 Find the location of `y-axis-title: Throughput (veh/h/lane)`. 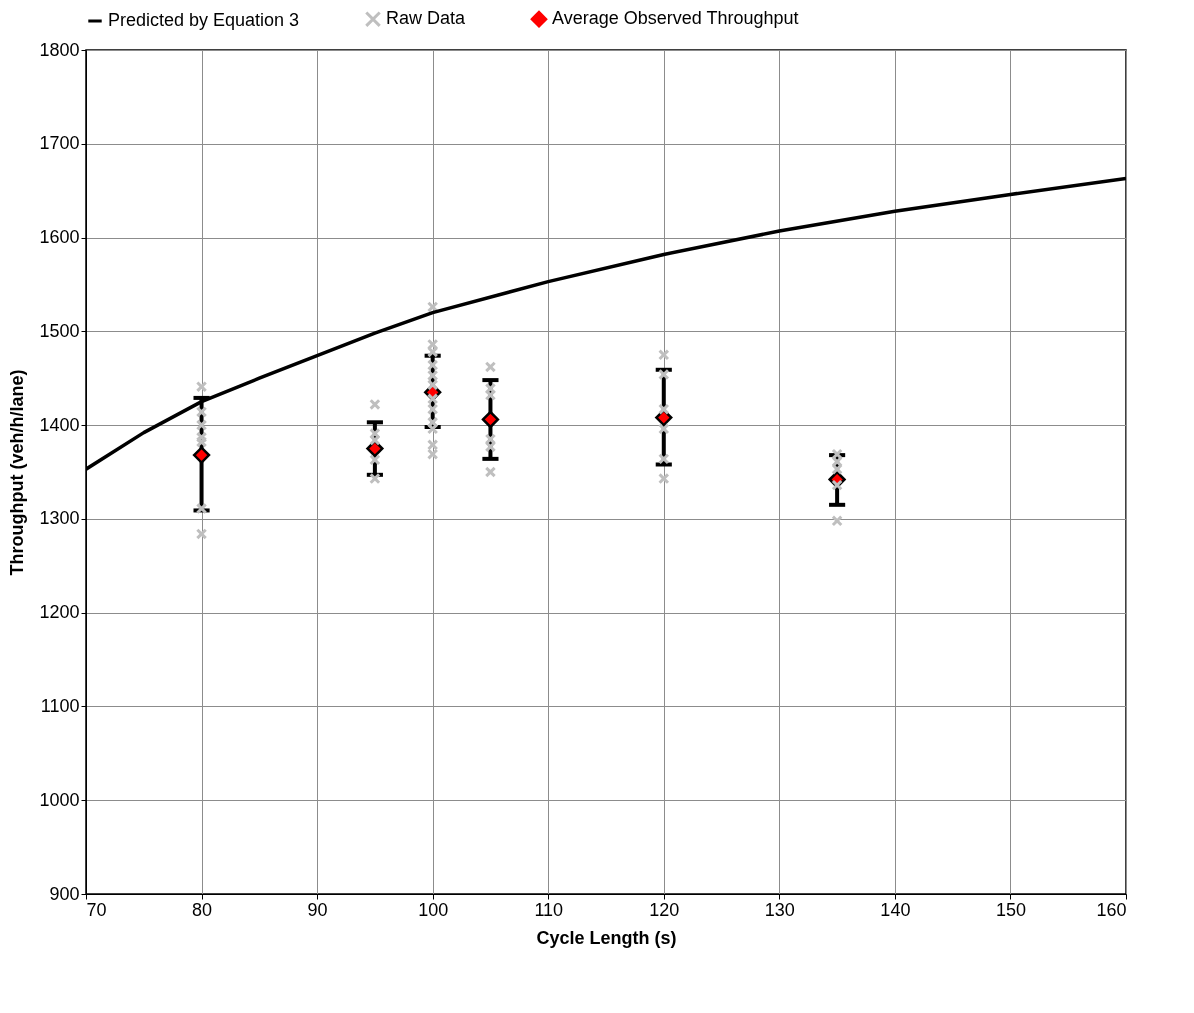

y-axis-title: Throughput (veh/h/lane) is located at coordinates (17, 472).